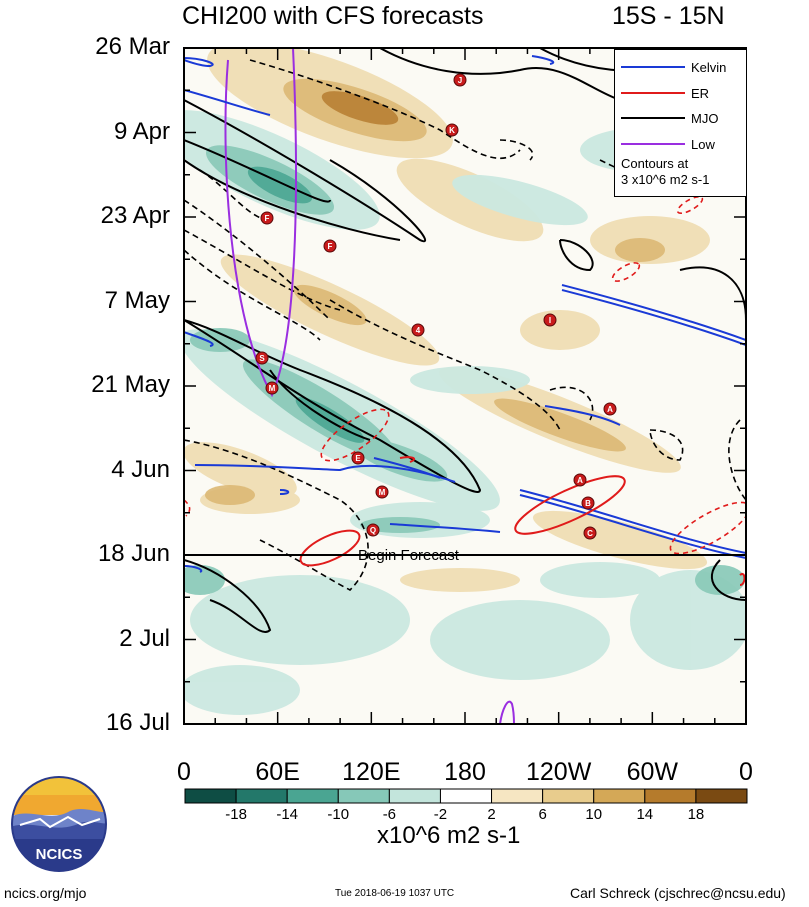  I want to click on y-tick-label: 16 Jul, so click(137, 722).